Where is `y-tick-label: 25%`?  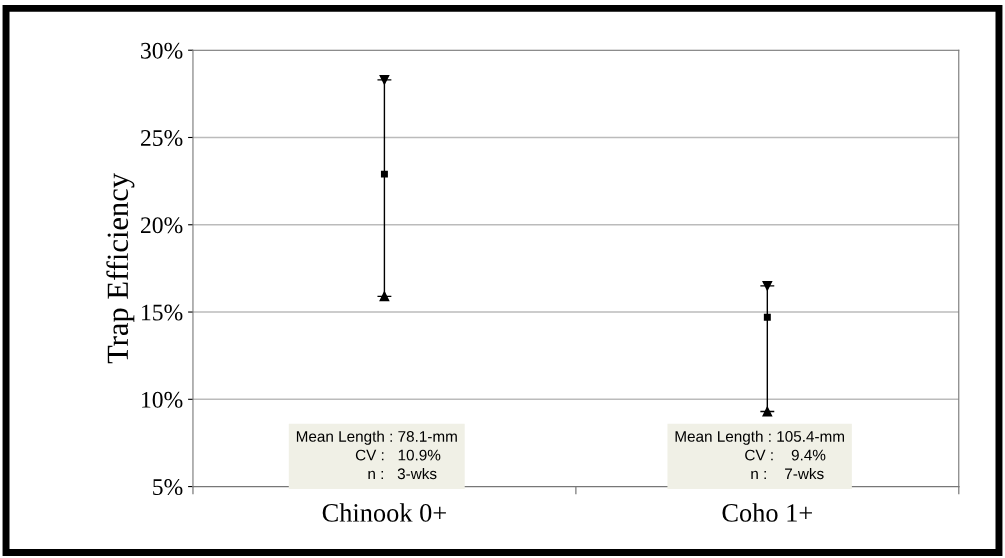
y-tick-label: 25% is located at coordinates (162, 137).